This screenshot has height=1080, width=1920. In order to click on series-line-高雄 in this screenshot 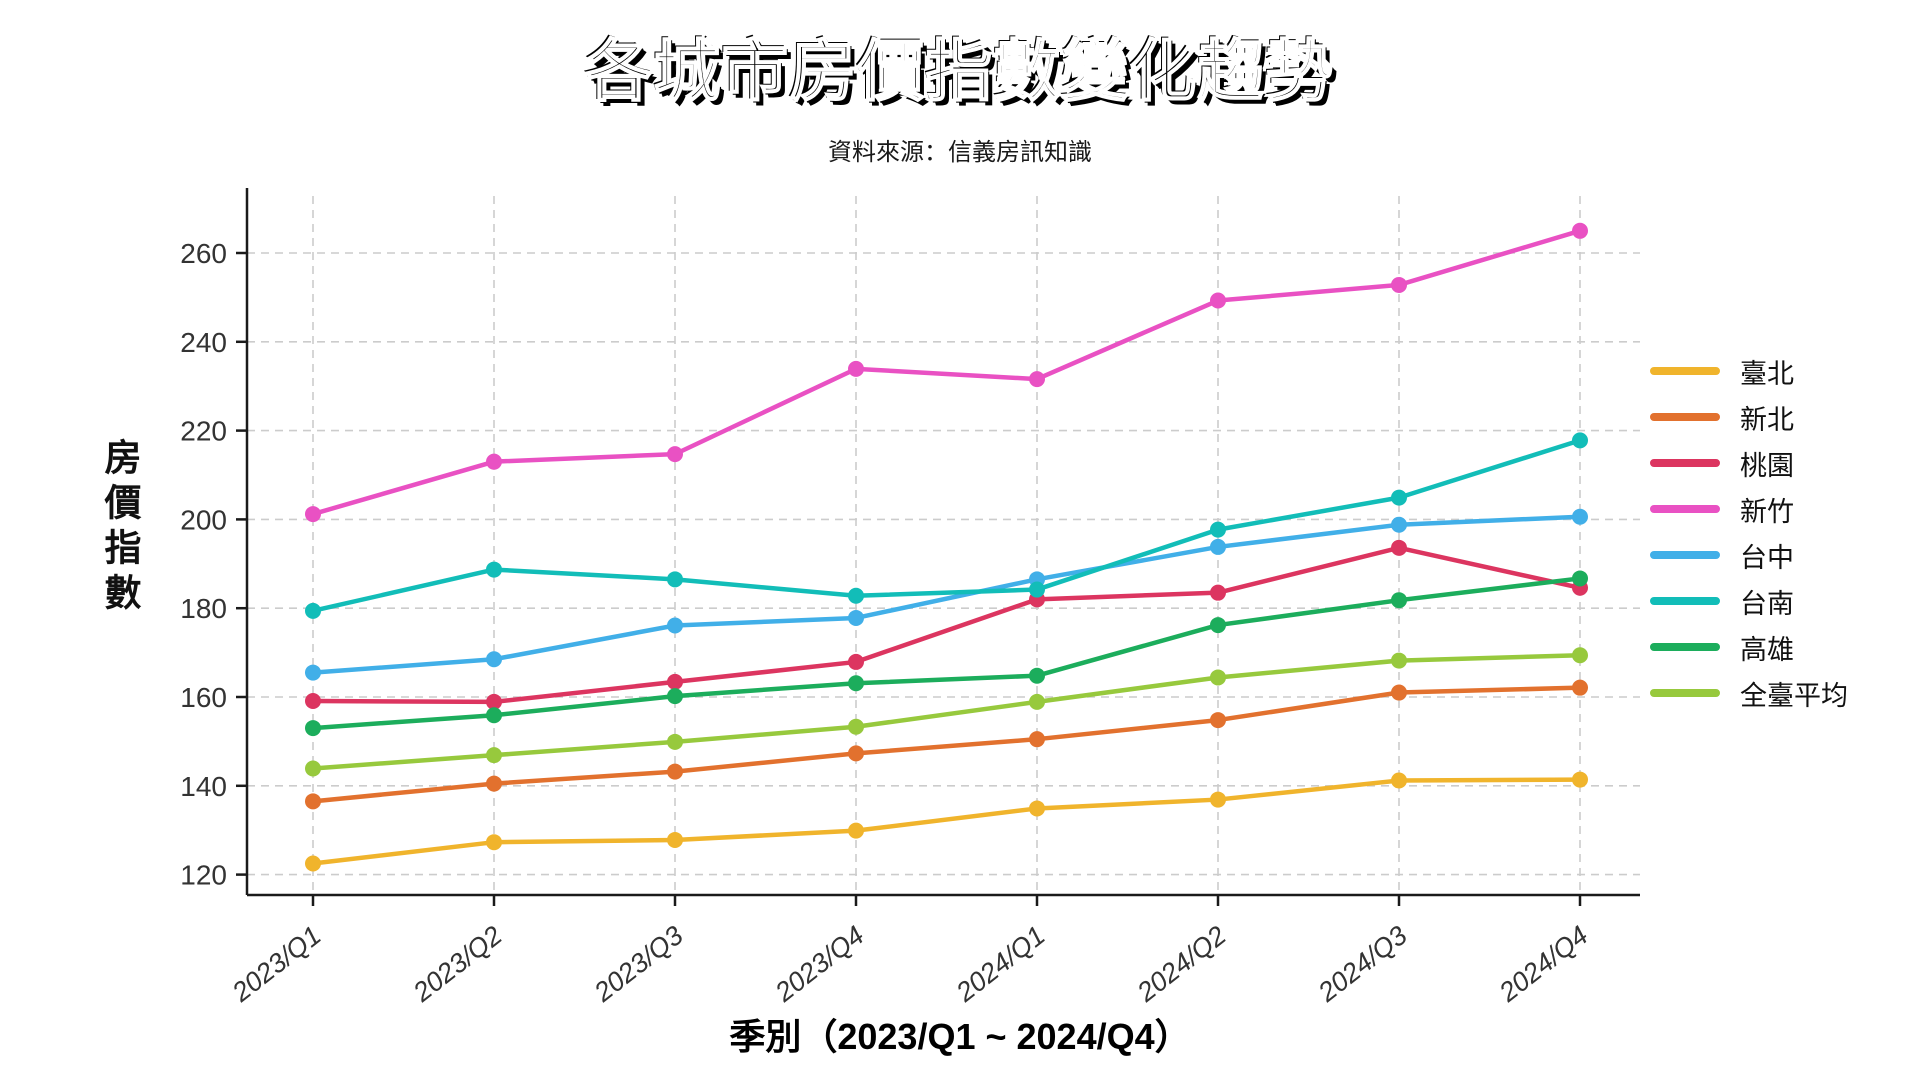, I will do `click(946, 653)`.